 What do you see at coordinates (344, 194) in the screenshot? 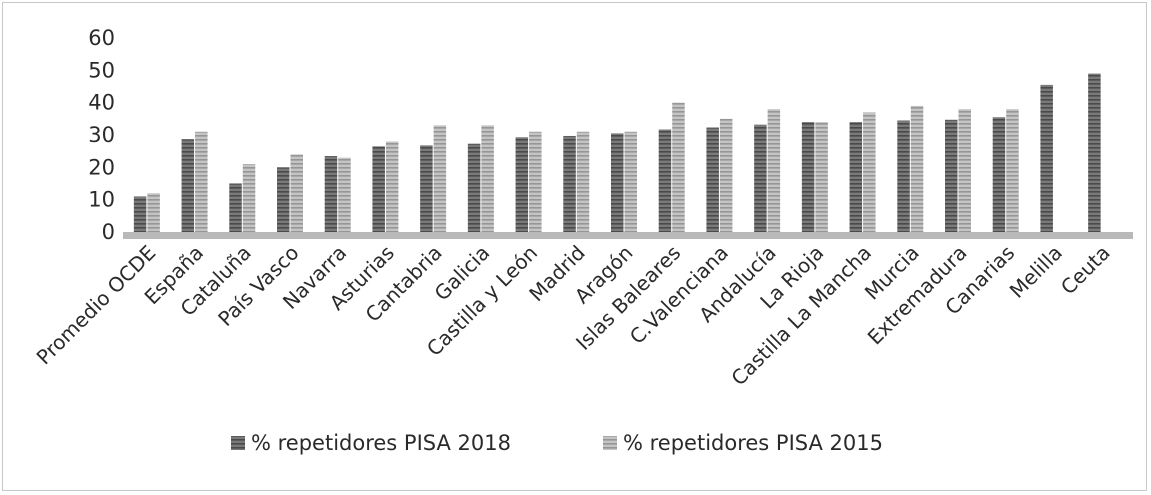
I see `bar-2015-navarra` at bounding box center [344, 194].